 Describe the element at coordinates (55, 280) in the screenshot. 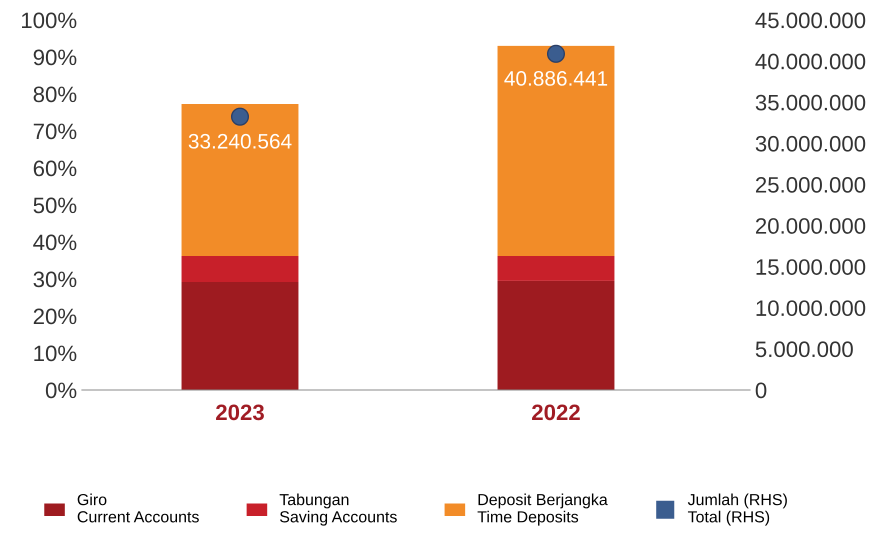

I see `y-tick-label: 30%` at that location.